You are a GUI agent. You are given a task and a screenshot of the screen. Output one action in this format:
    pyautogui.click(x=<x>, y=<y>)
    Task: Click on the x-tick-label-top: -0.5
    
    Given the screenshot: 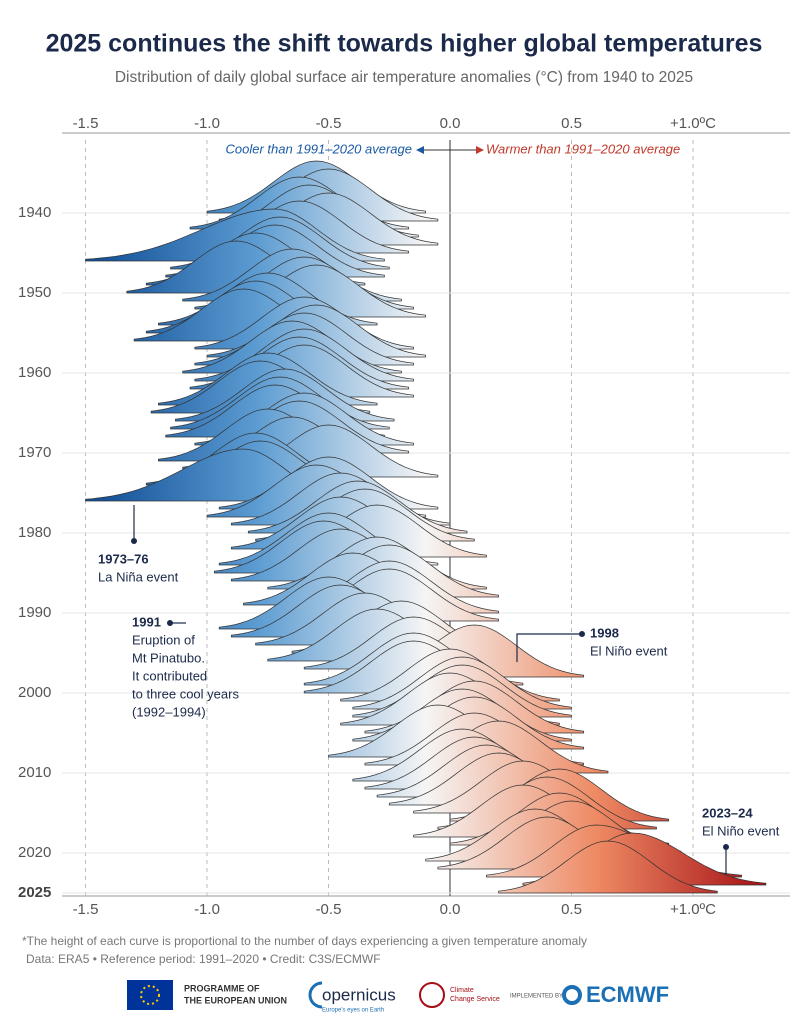 What is the action you would take?
    pyautogui.click(x=329, y=123)
    